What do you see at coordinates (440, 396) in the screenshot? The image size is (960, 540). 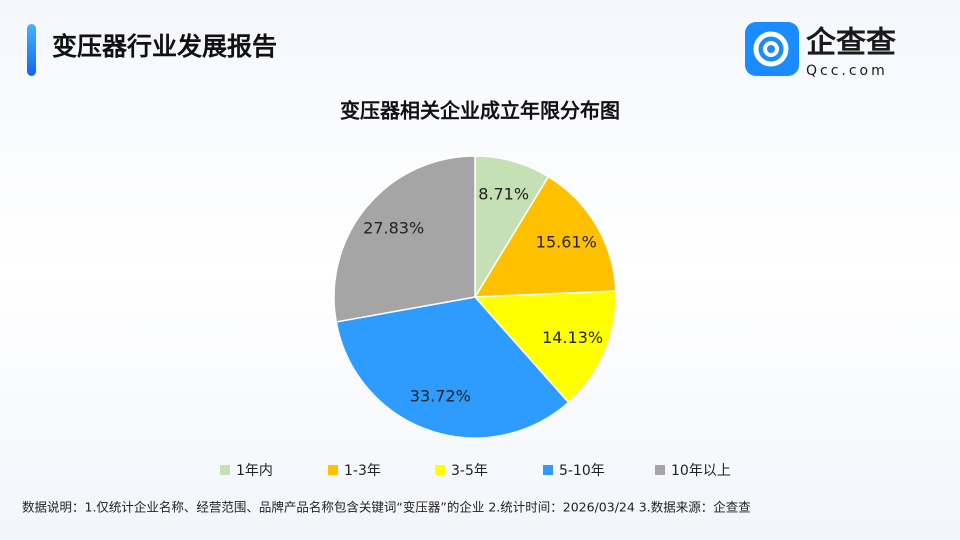 I see `data-label: 33.72%` at bounding box center [440, 396].